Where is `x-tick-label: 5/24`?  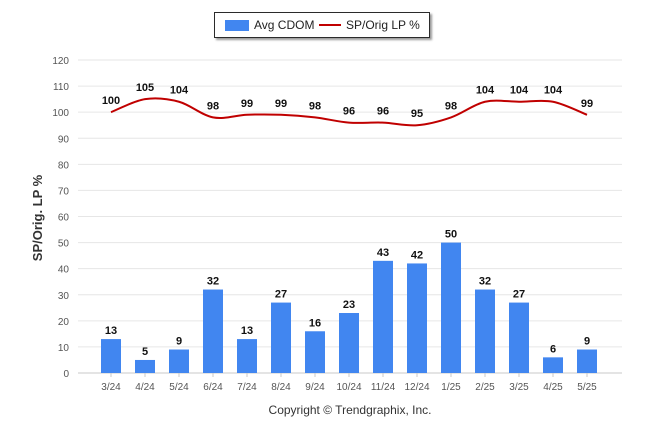 x-tick-label: 5/24 is located at coordinates (179, 387).